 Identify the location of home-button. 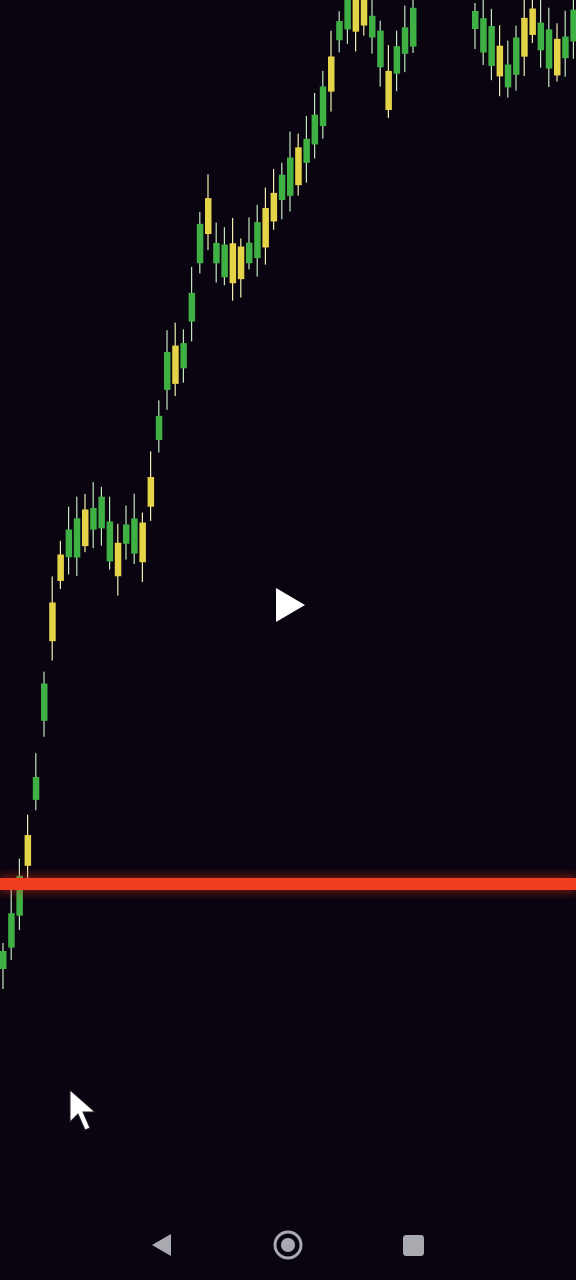
(288, 1245).